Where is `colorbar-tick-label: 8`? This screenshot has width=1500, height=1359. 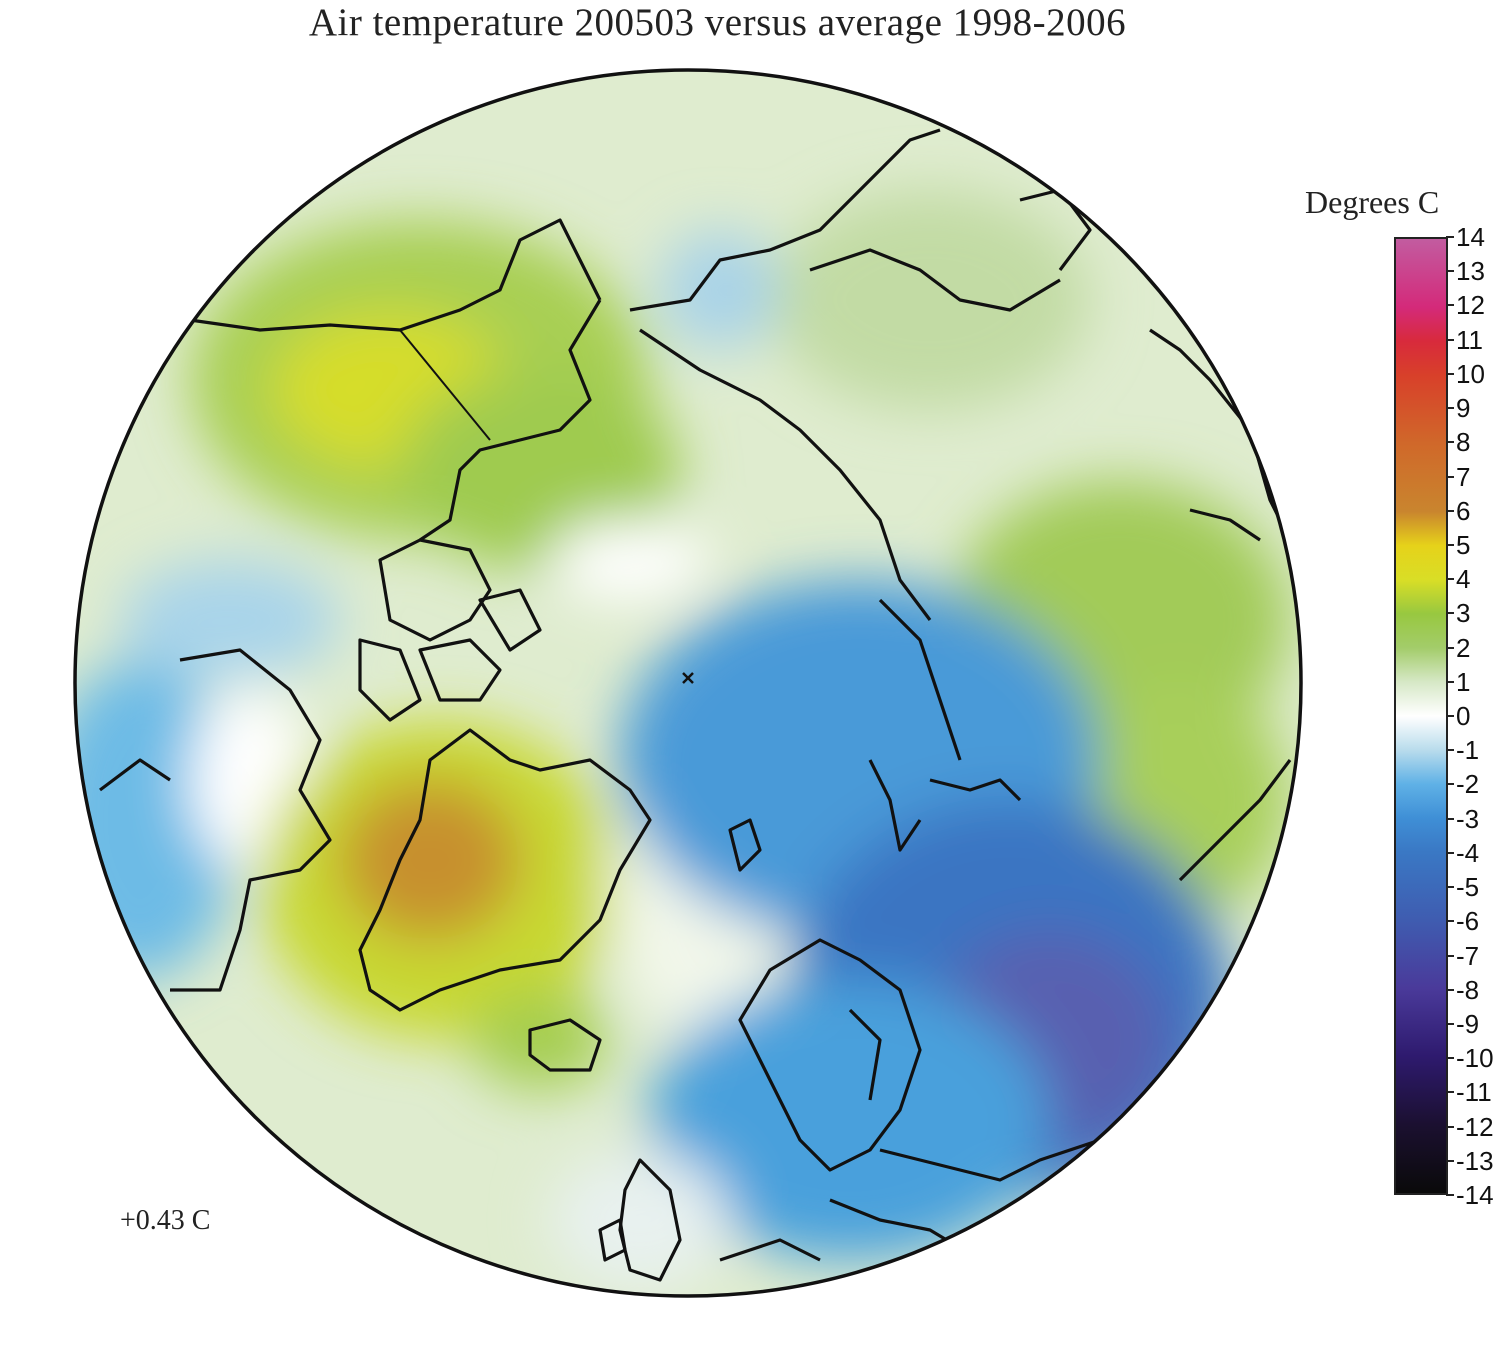 colorbar-tick-label: 8 is located at coordinates (1463, 442).